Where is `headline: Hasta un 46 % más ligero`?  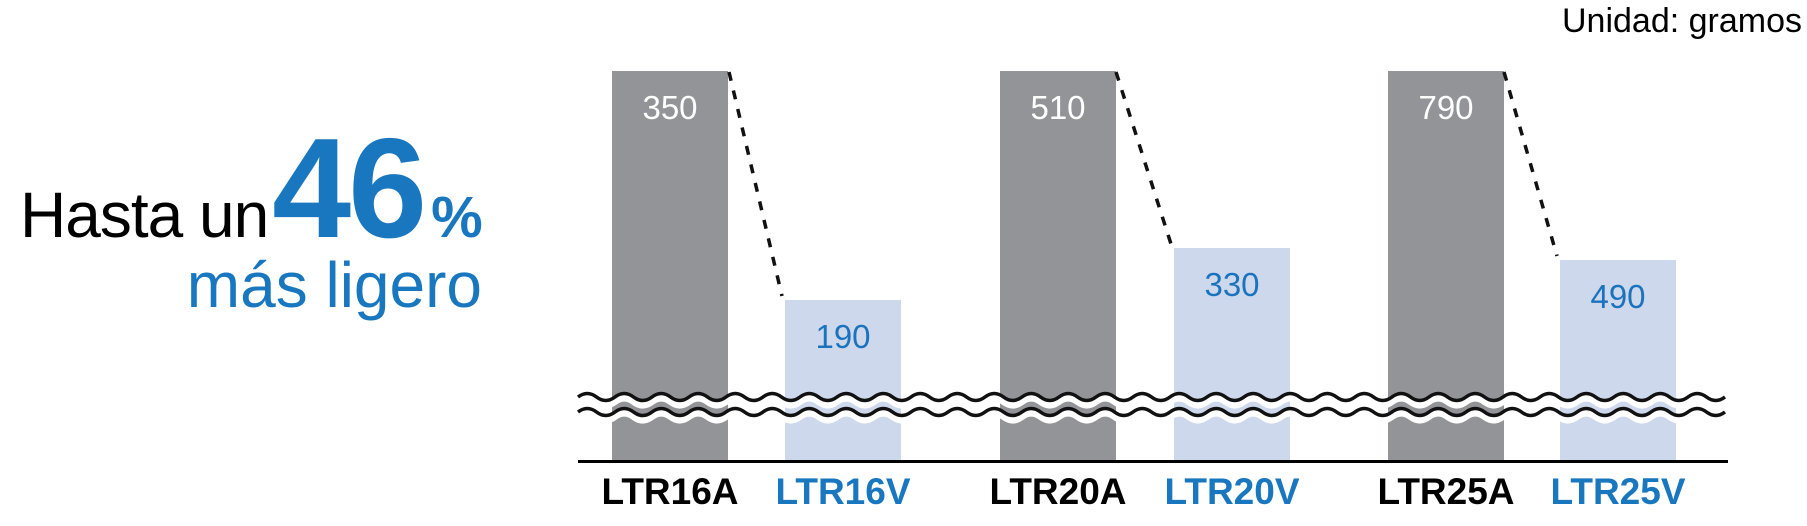
headline: Hasta un 46 % más ligero is located at coordinates (251, 215).